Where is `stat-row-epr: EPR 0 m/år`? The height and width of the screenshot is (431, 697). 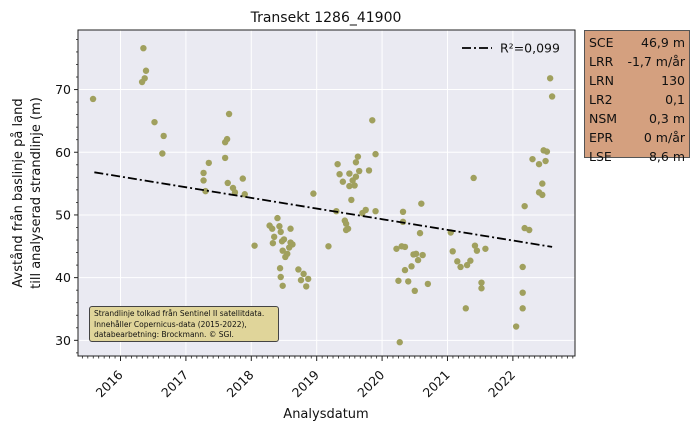
stat-row-epr: EPR 0 m/år is located at coordinates (637, 137).